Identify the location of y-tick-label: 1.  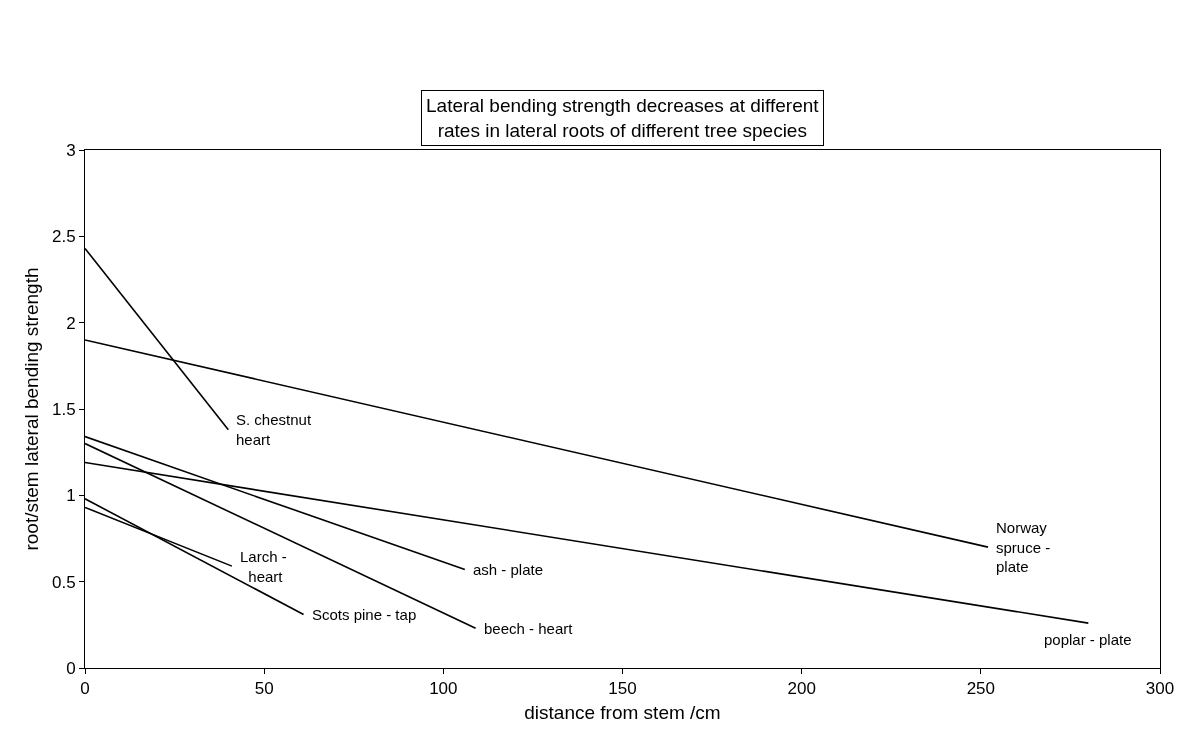
(71, 496).